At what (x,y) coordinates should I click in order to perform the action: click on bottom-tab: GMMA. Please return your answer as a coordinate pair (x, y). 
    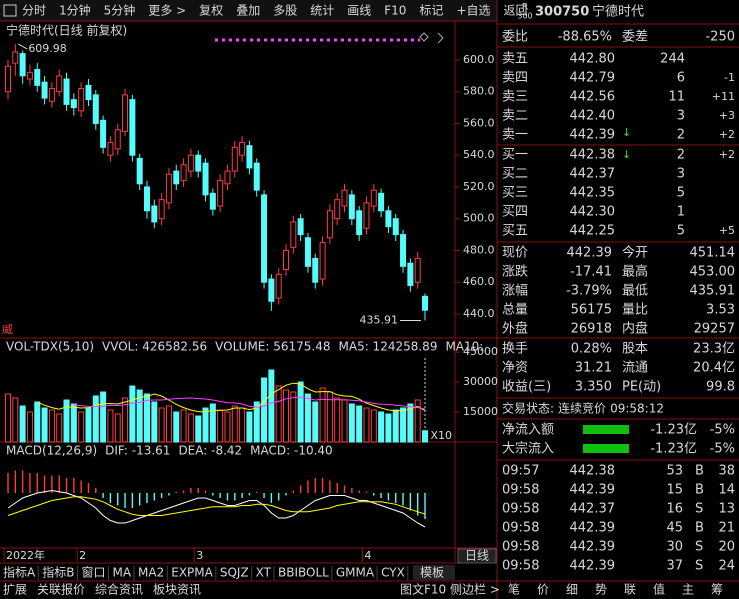
    Looking at the image, I should click on (355, 573).